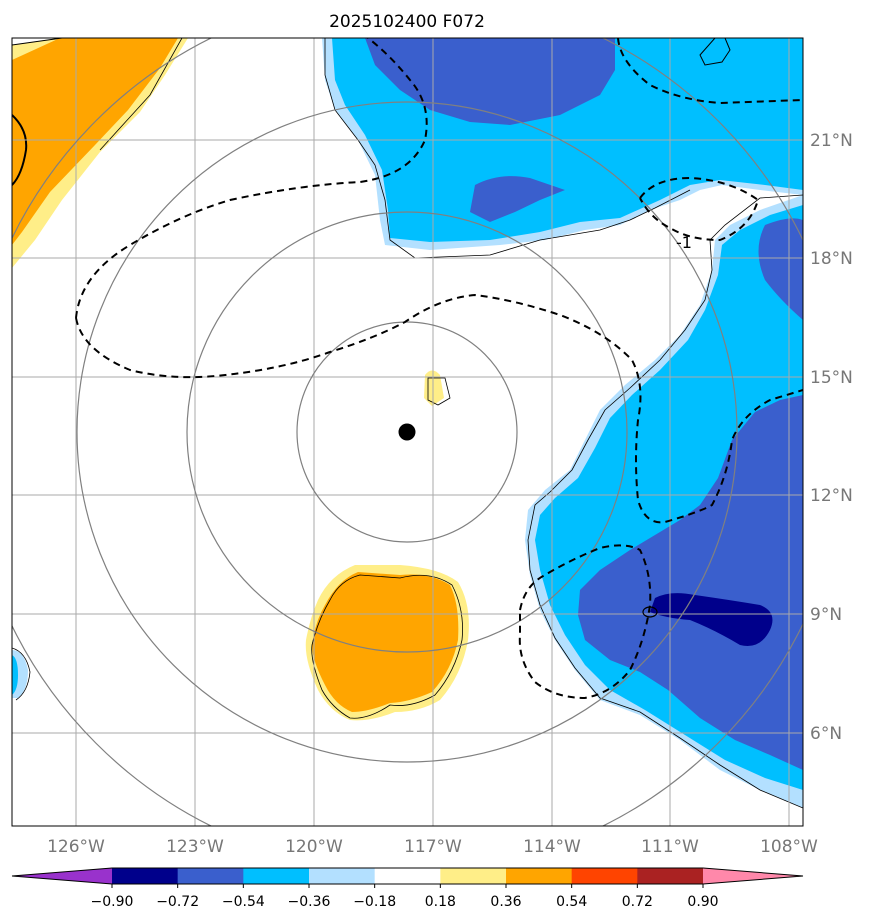  Describe the element at coordinates (314, 847) in the screenshot. I see `lon-label: 120°W` at that location.